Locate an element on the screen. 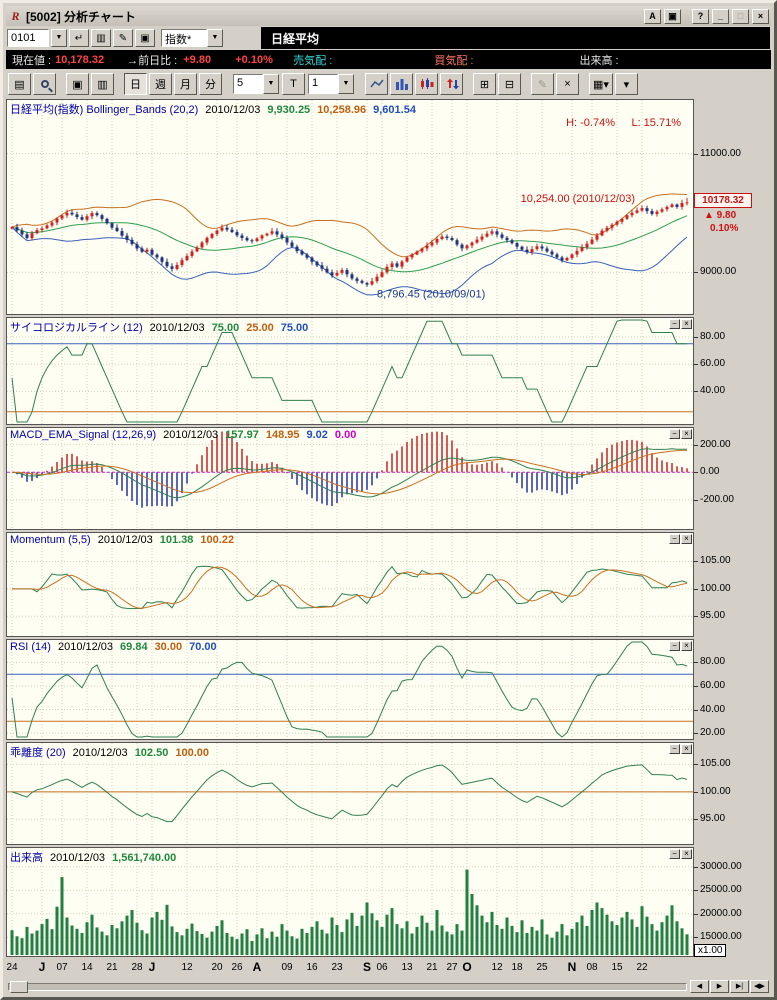  code-dropdown-button: ▼ is located at coordinates (59, 38).